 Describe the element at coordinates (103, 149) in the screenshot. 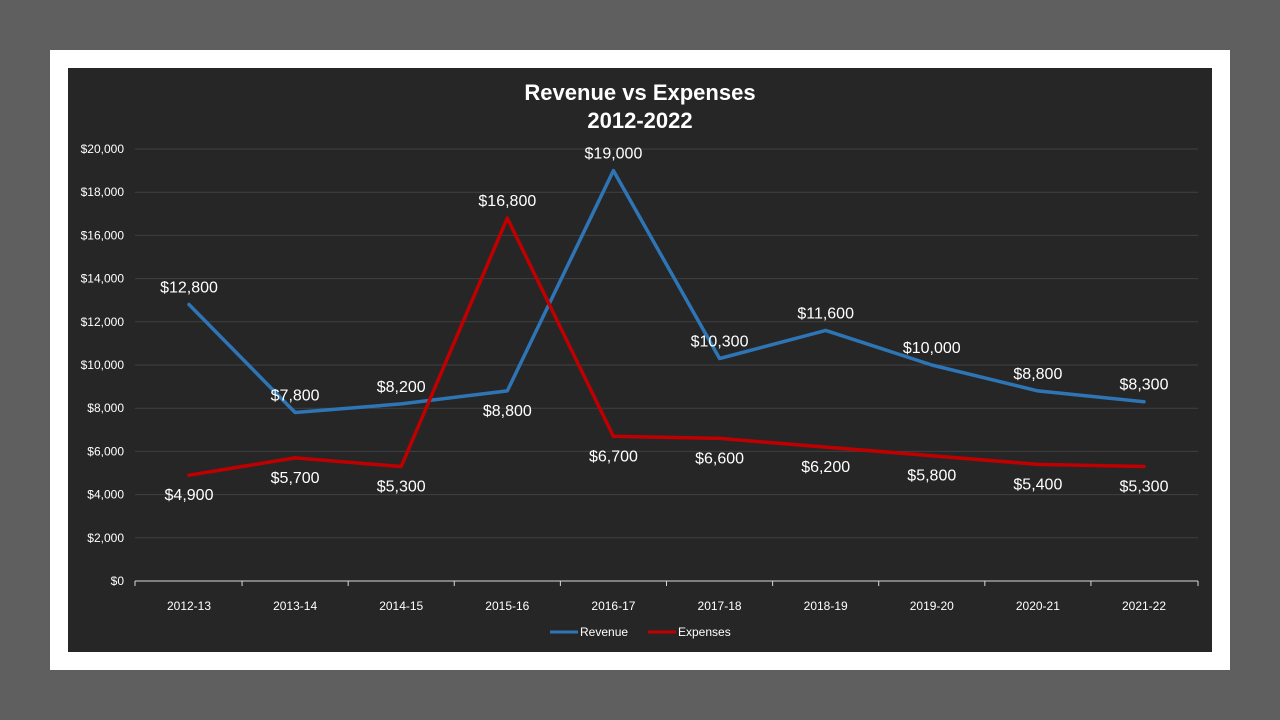

I see `y-tick-label: $20,000` at that location.